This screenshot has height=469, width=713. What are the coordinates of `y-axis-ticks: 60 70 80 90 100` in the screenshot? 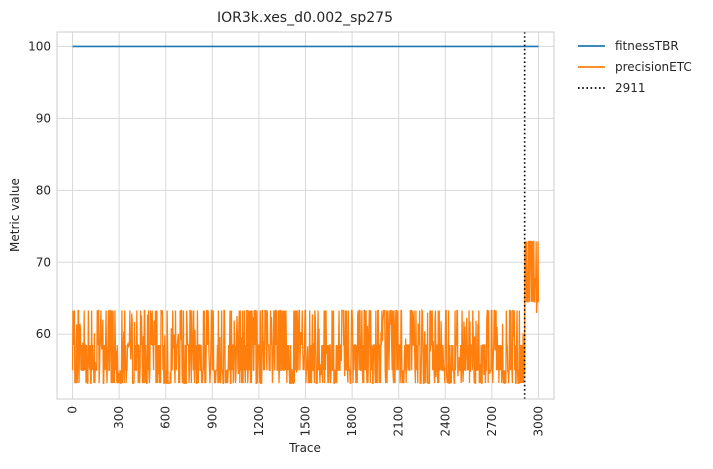 It's located at (39, 190).